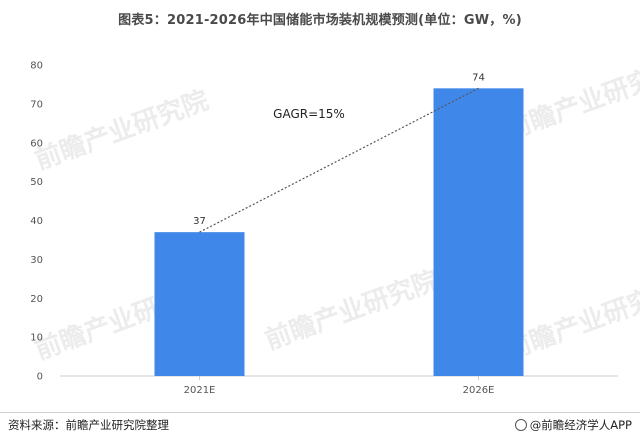 The height and width of the screenshot is (443, 640). What do you see at coordinates (478, 77) in the screenshot?
I see `data-label: 74` at bounding box center [478, 77].